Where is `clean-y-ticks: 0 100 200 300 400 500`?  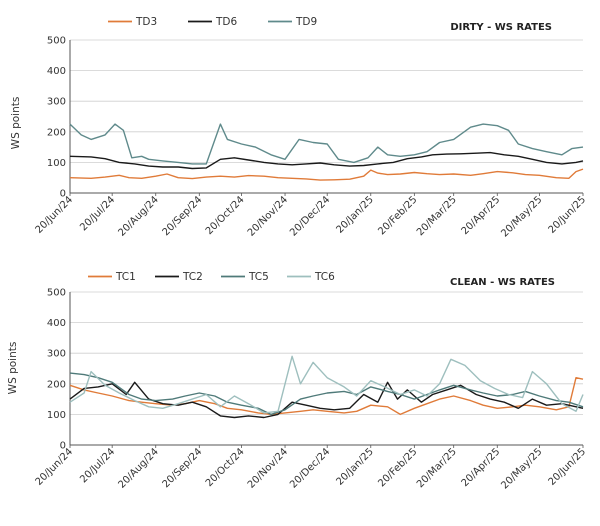
clean-y-ticks: 0 100 200 300 400 500 is located at coordinates (56, 370).